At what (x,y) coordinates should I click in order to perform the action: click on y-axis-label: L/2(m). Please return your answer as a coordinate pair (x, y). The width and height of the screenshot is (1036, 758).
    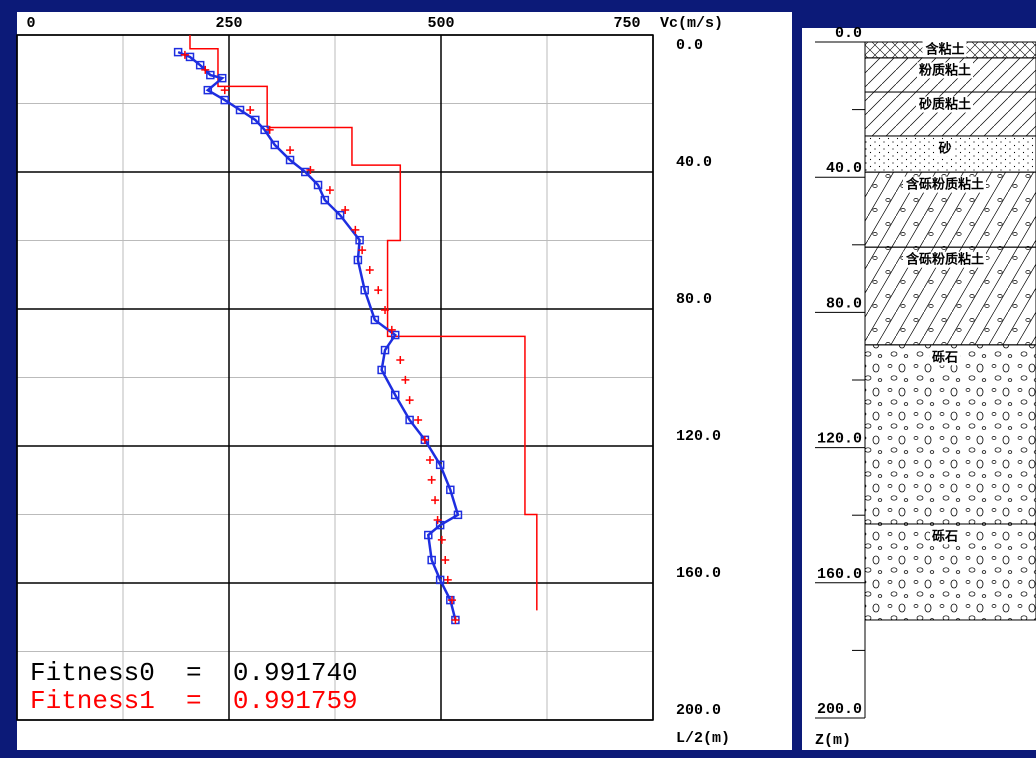
    Looking at the image, I should click on (703, 738).